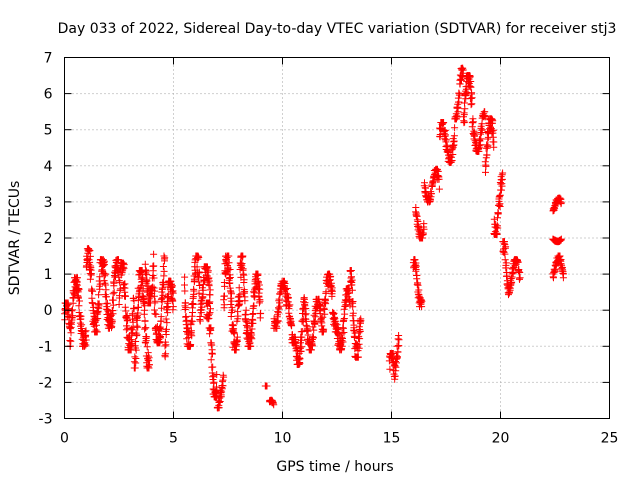 The height and width of the screenshot is (480, 640). I want to click on y-tick-label: -3, so click(46, 420).